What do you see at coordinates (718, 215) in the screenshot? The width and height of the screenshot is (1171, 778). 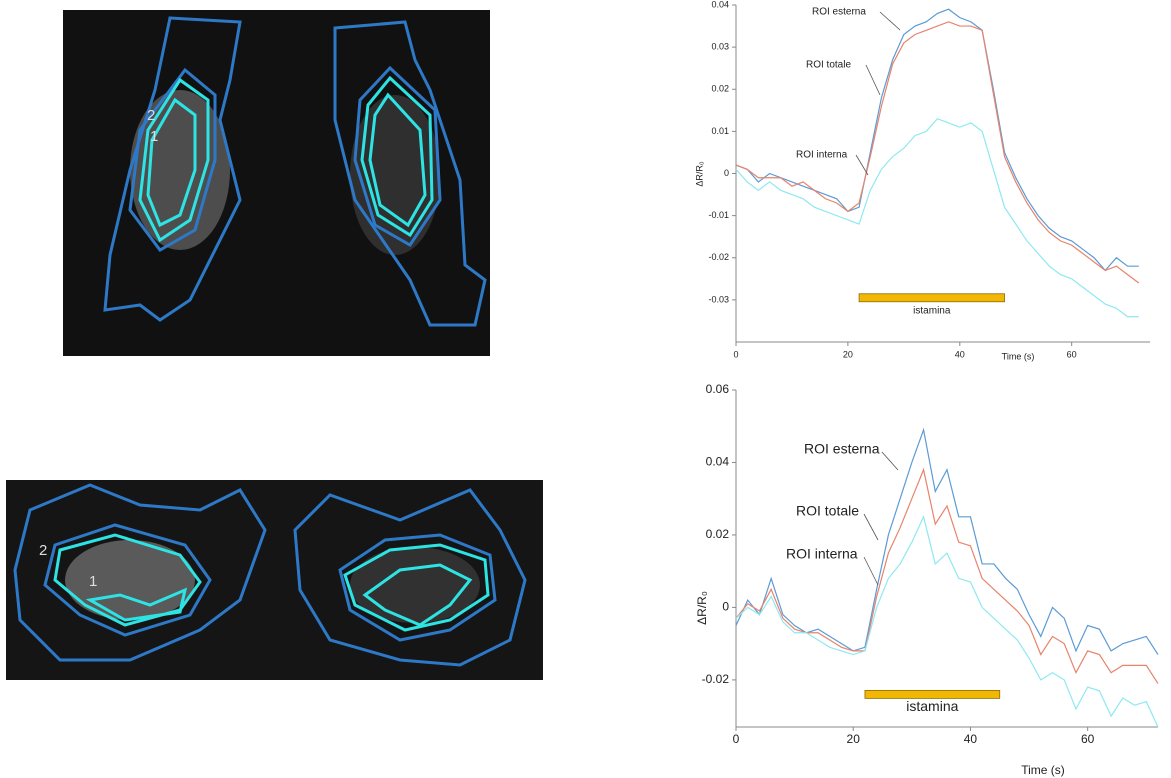 I see `y-tick-label: -0.01` at bounding box center [718, 215].